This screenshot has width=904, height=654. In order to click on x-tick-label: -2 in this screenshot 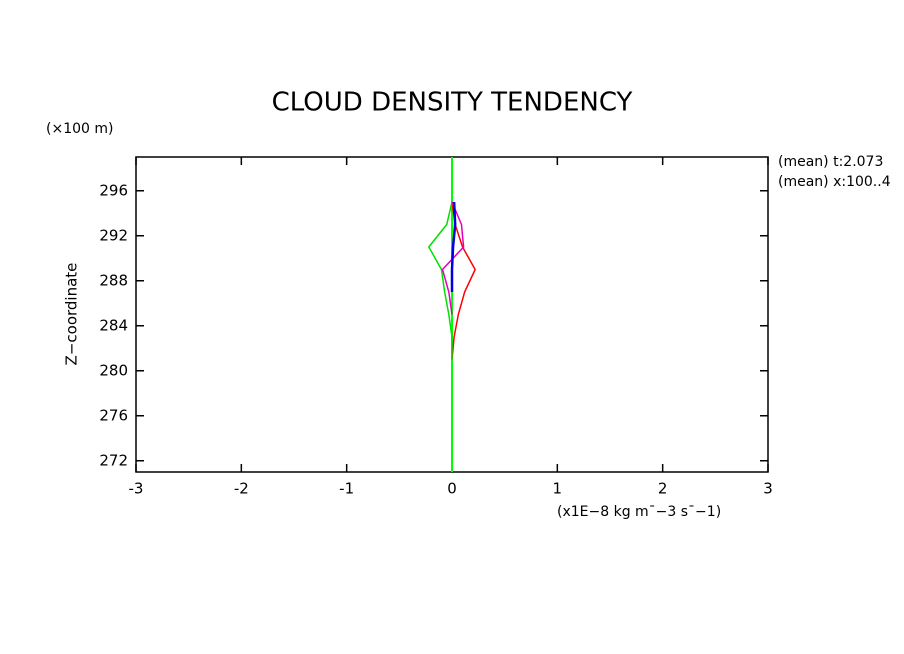, I will do `click(241, 489)`.